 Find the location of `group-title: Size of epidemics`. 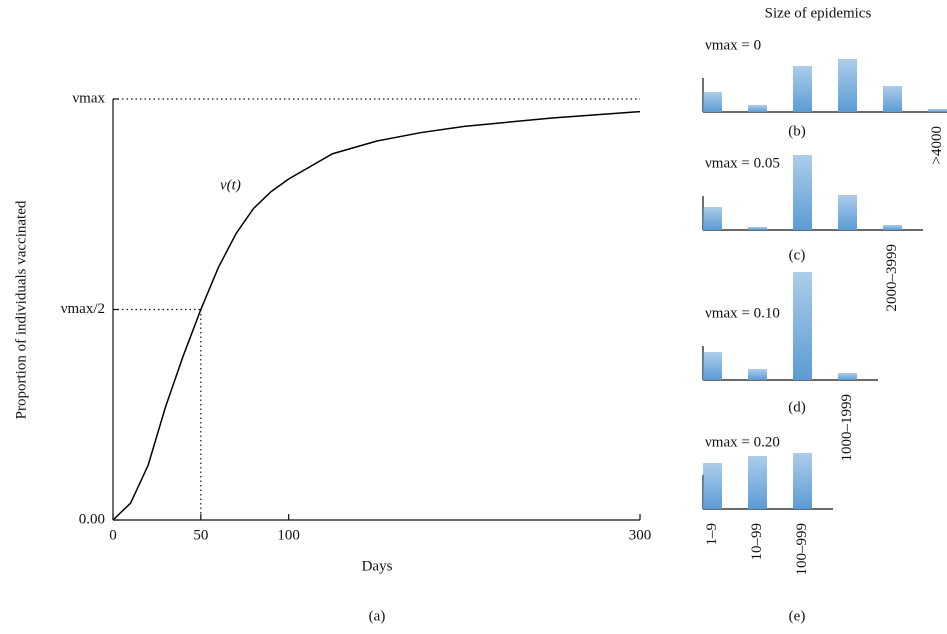

group-title: Size of epidemics is located at coordinates (818, 13).